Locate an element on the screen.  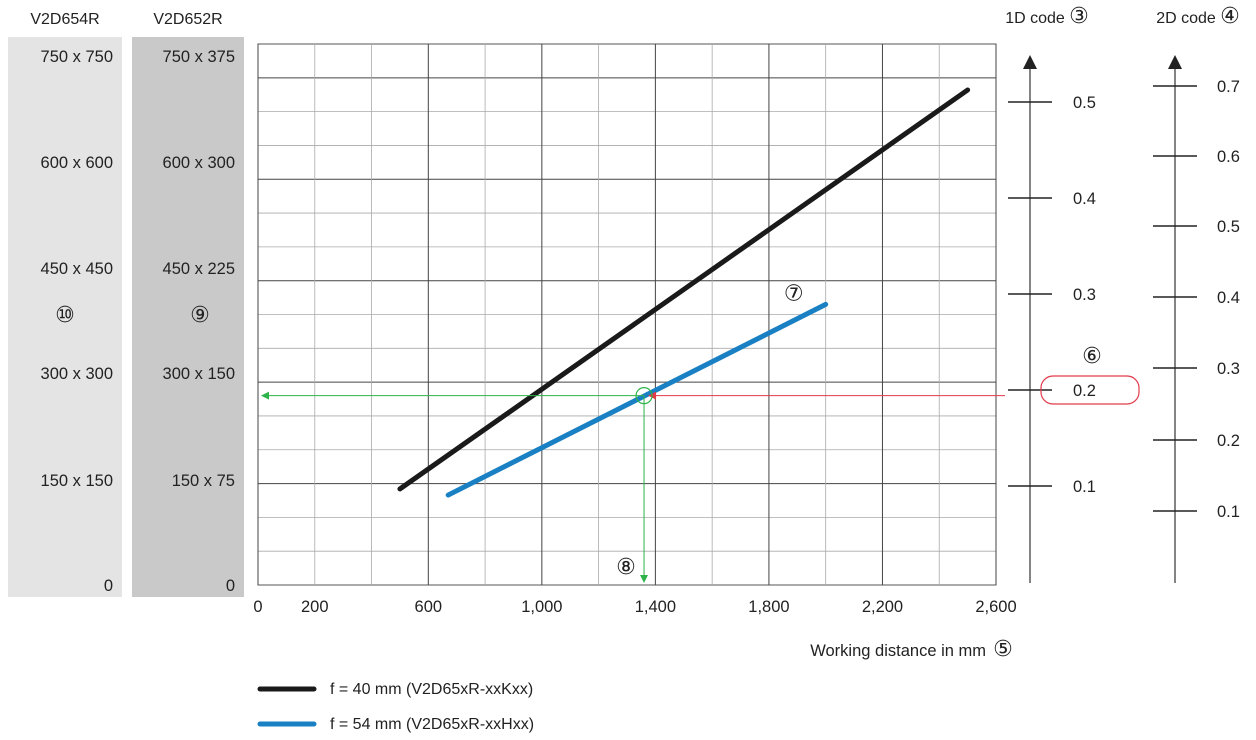
scale-2d-tick-label: 0.6 is located at coordinates (1228, 157).